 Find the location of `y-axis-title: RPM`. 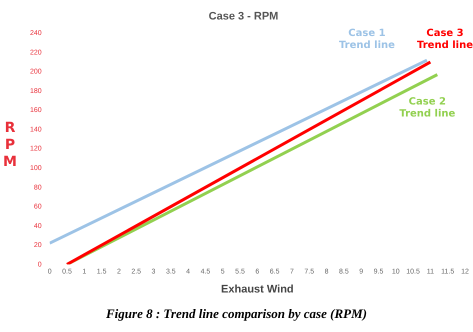

y-axis-title: RPM is located at coordinates (10, 145).